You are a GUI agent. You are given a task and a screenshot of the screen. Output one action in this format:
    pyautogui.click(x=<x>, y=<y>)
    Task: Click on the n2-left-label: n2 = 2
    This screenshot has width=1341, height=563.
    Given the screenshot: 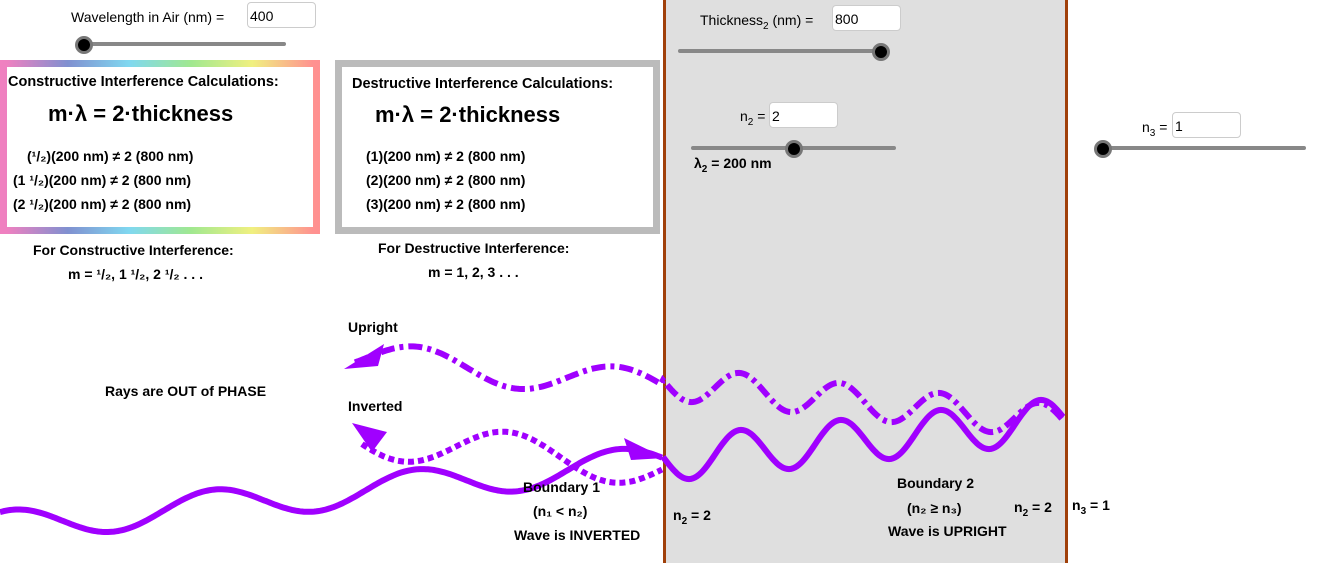 What is the action you would take?
    pyautogui.click(x=692, y=517)
    